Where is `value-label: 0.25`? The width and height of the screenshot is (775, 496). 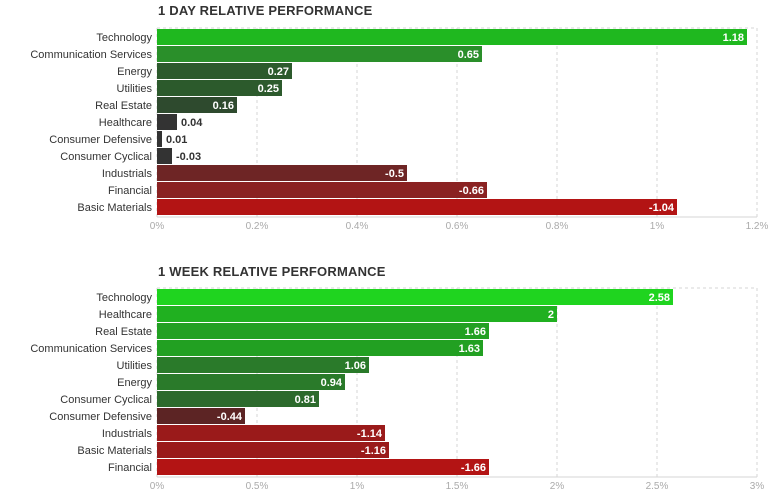
value-label: 0.25 is located at coordinates (268, 89).